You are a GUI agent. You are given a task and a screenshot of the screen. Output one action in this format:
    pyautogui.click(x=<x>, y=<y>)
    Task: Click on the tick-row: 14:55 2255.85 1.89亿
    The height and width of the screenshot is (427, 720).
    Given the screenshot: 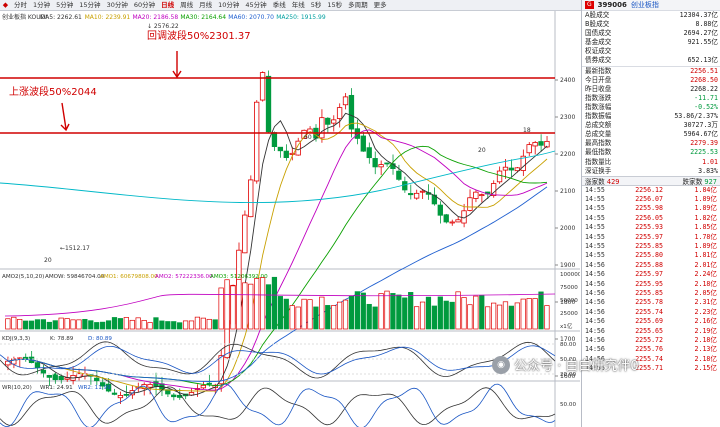 What is the action you would take?
    pyautogui.click(x=651, y=246)
    